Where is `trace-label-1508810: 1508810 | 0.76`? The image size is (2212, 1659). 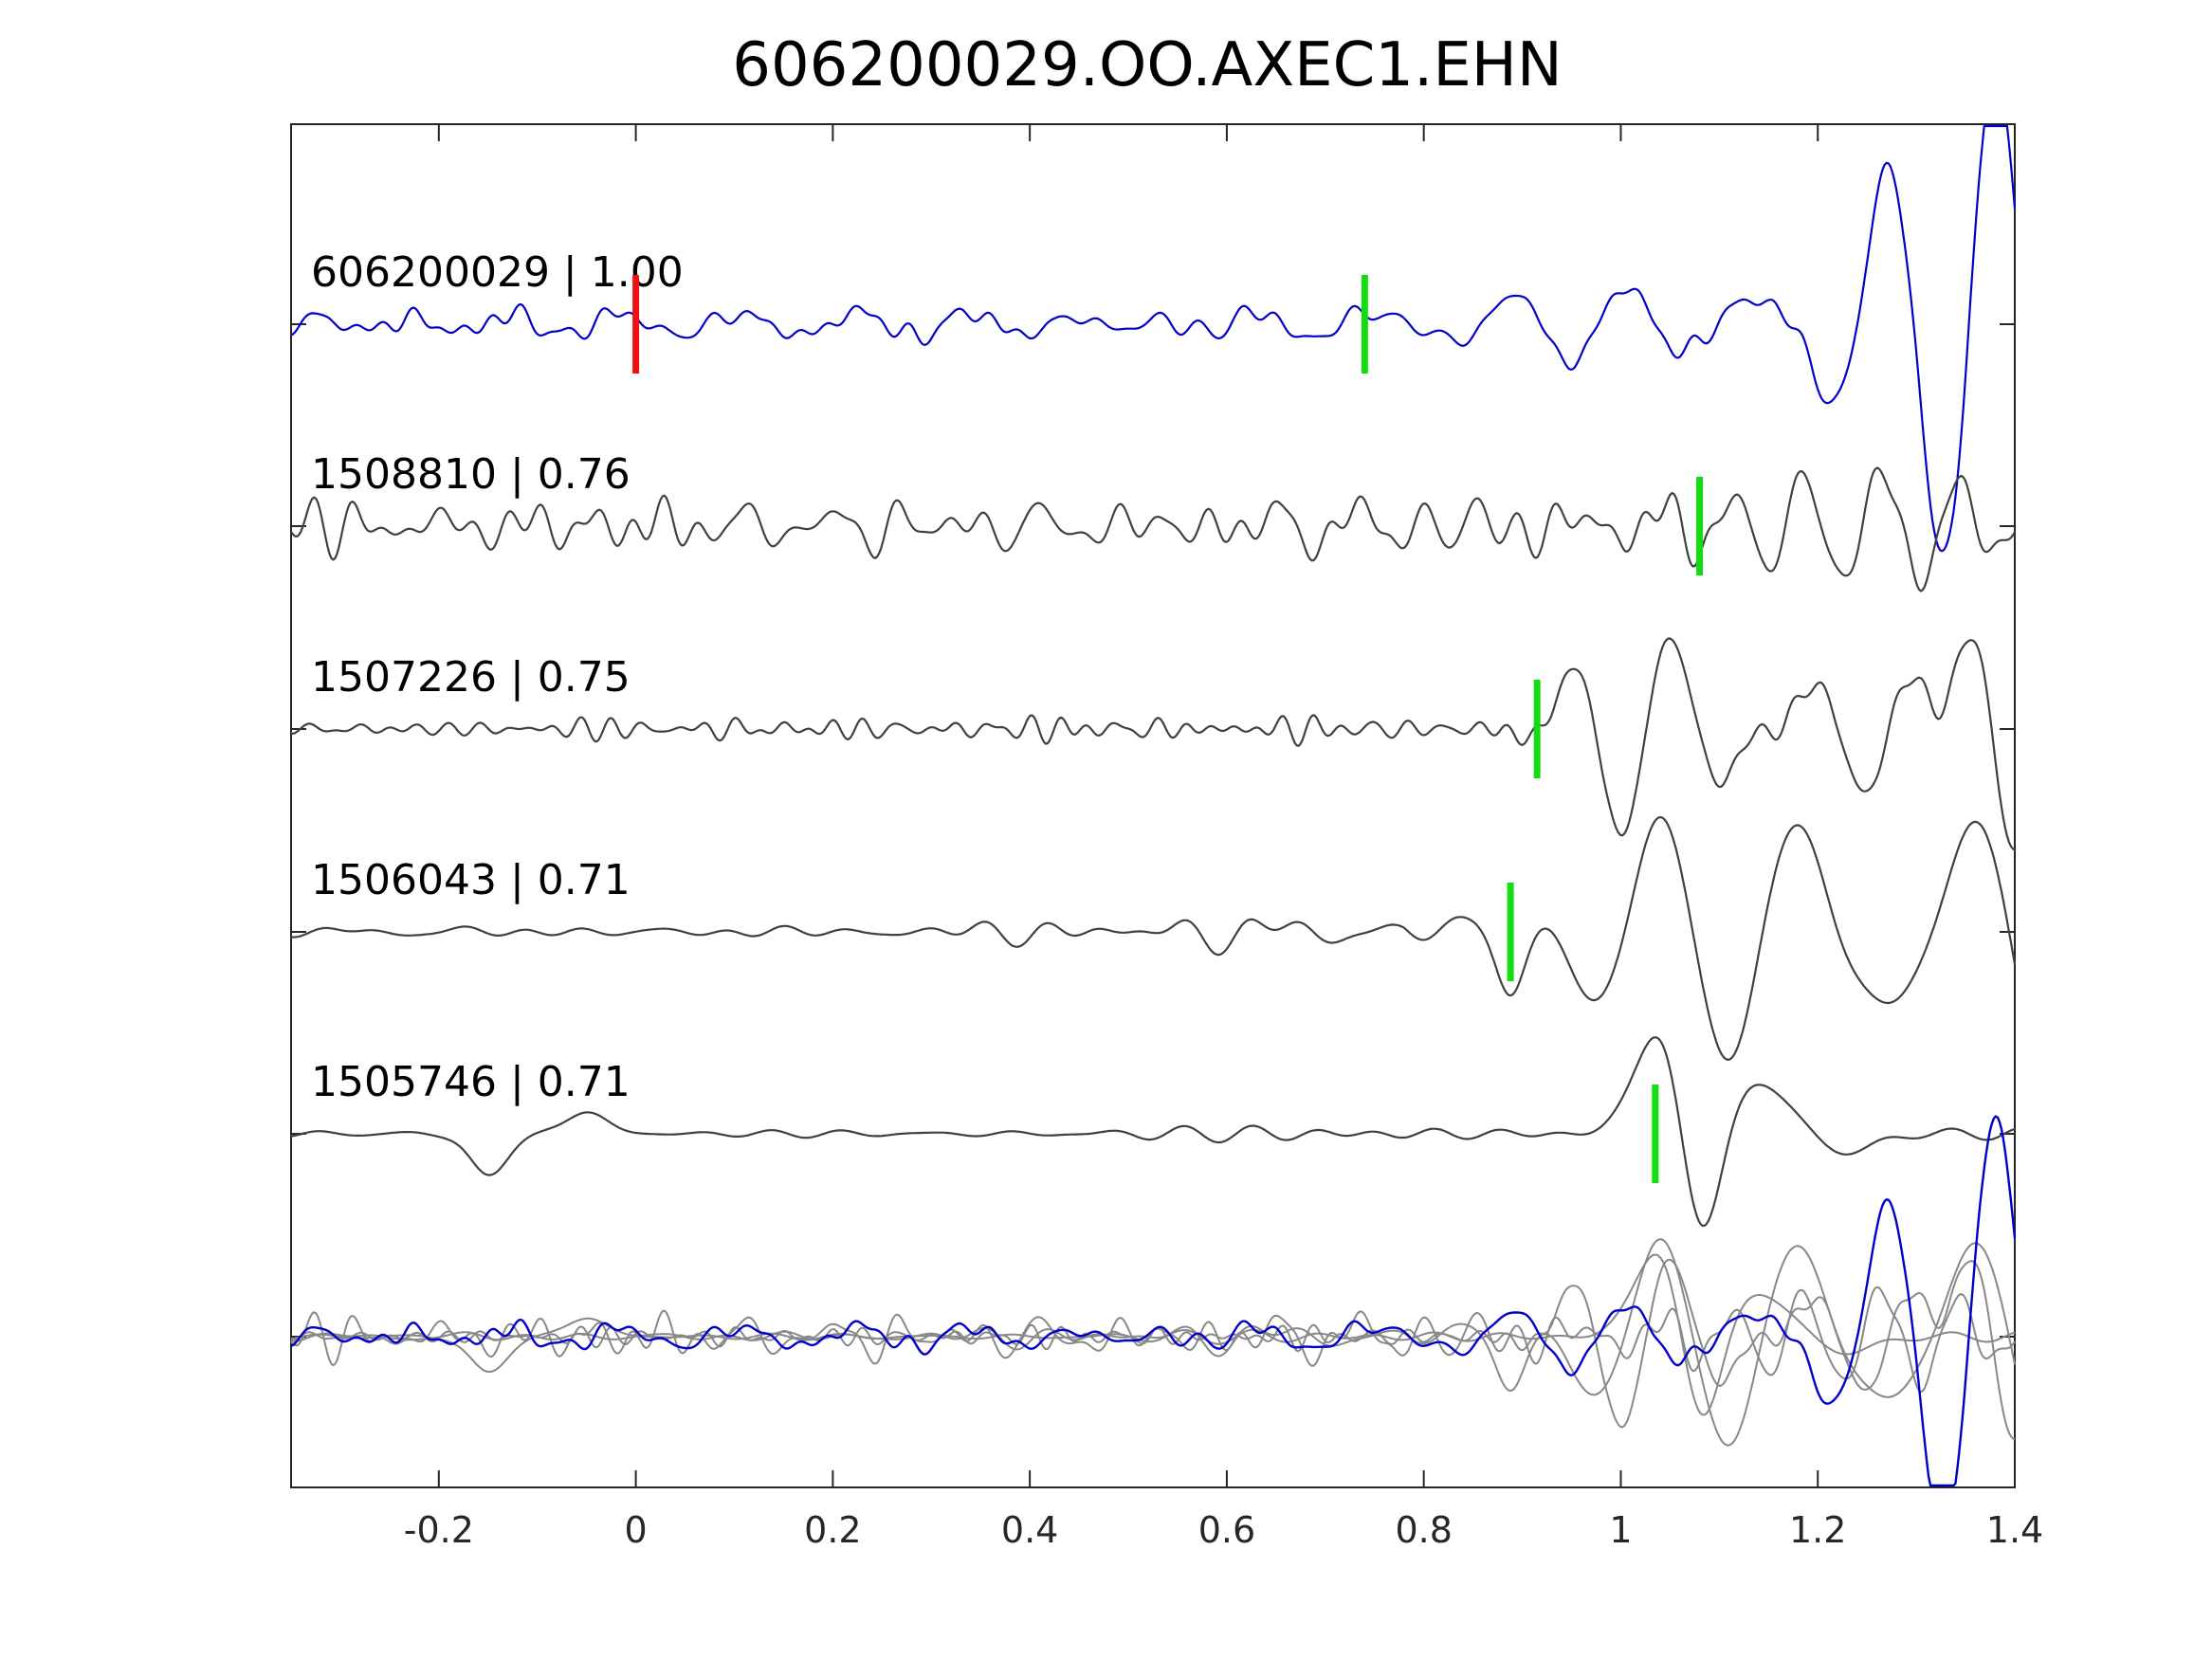
trace-label-1508810: 1508810 | 0.76 is located at coordinates (471, 474).